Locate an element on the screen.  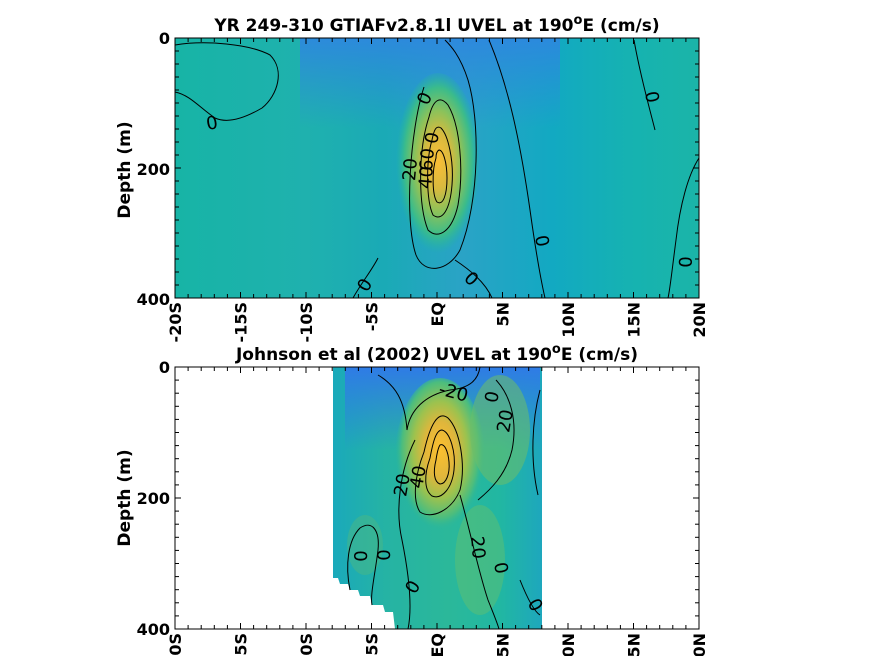
contour-label: 60 is located at coordinates (427, 159).